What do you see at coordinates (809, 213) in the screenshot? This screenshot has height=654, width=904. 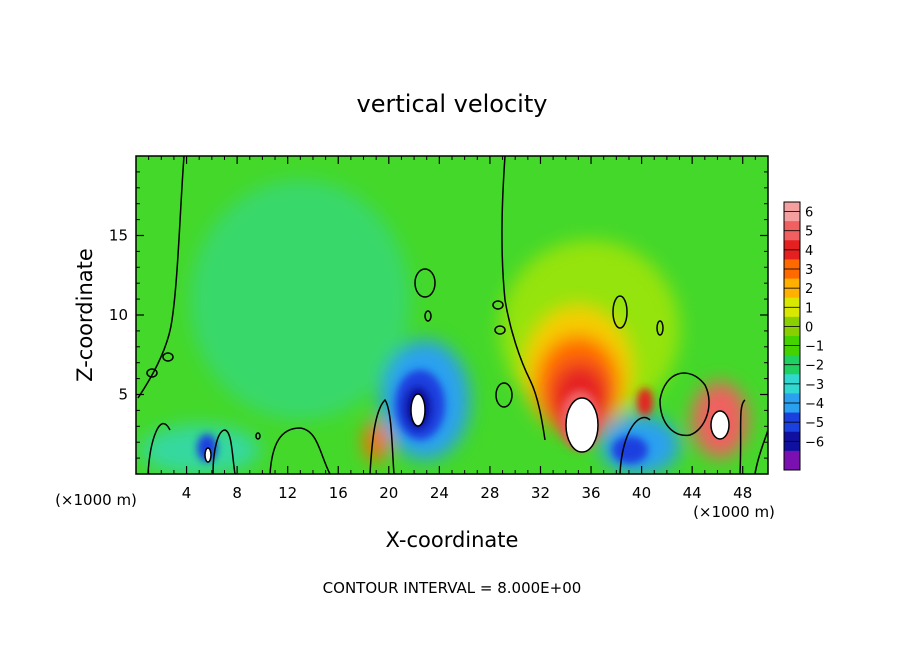 I see `colorbar-label: 6` at bounding box center [809, 213].